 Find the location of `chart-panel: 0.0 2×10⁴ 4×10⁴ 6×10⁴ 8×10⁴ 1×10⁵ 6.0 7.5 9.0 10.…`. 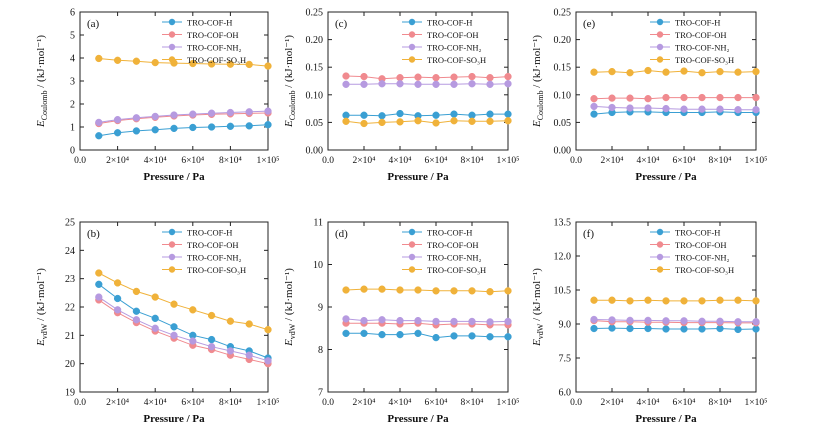

chart-panel: 0.0 2×10⁴ 4×10⁴ 6×10⁴ 8×10⁴ 1×10⁵ 6.0 7.5 9.0 10.… is located at coordinates (649, 322).